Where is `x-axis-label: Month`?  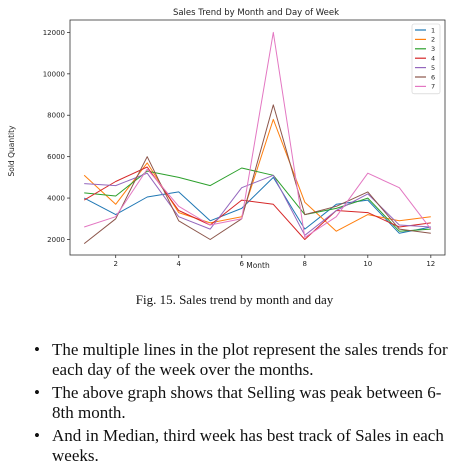
x-axis-label: Month is located at coordinates (258, 265).